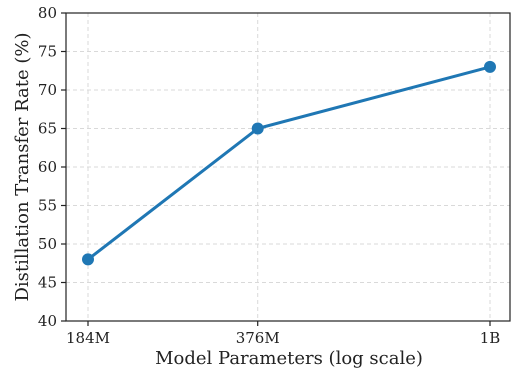 Image resolution: width=511 pixels, height=371 pixels. Describe the element at coordinates (47, 90) in the screenshot. I see `y-tick-label: 70` at that location.